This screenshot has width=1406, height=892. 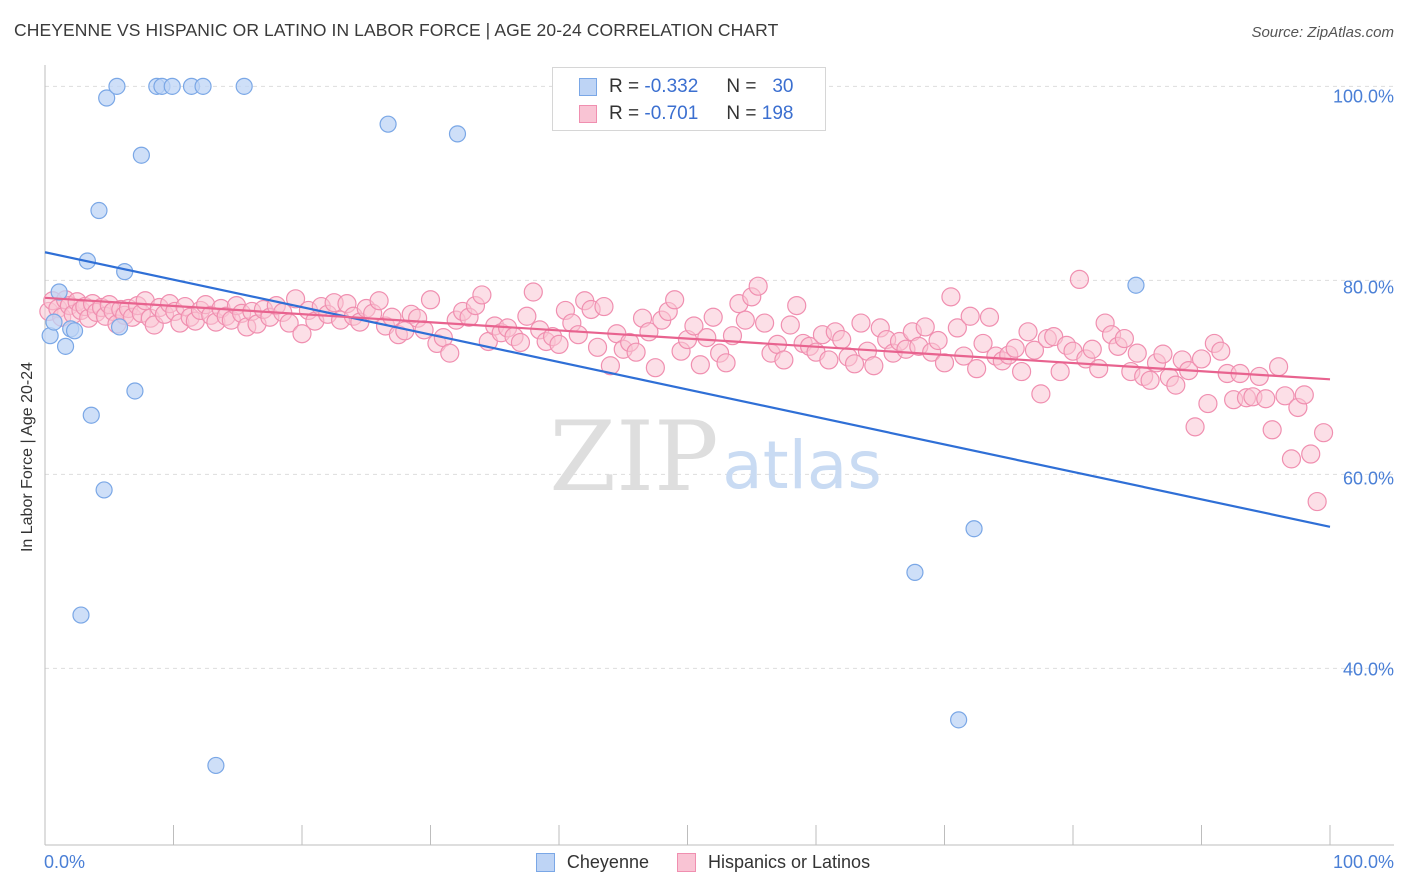 I want to click on y-axis-label: In Labor Force | Age 20-24, so click(x=27, y=457).